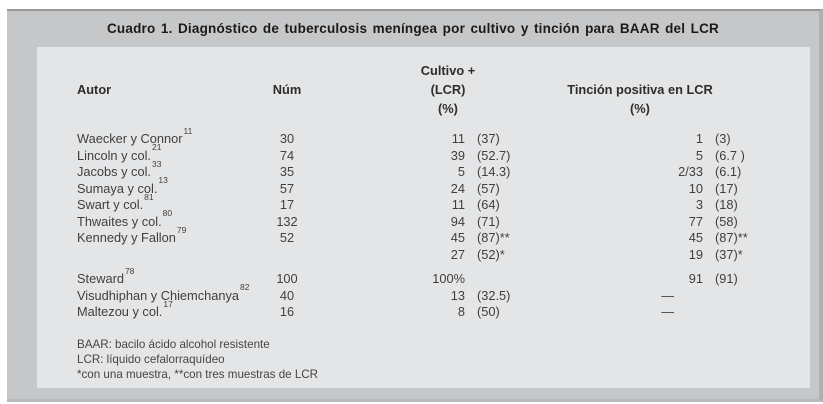 Image resolution: width=823 pixels, height=404 pixels. What do you see at coordinates (457, 155) in the screenshot?
I see `cultivo-count-cell: 39` at bounding box center [457, 155].